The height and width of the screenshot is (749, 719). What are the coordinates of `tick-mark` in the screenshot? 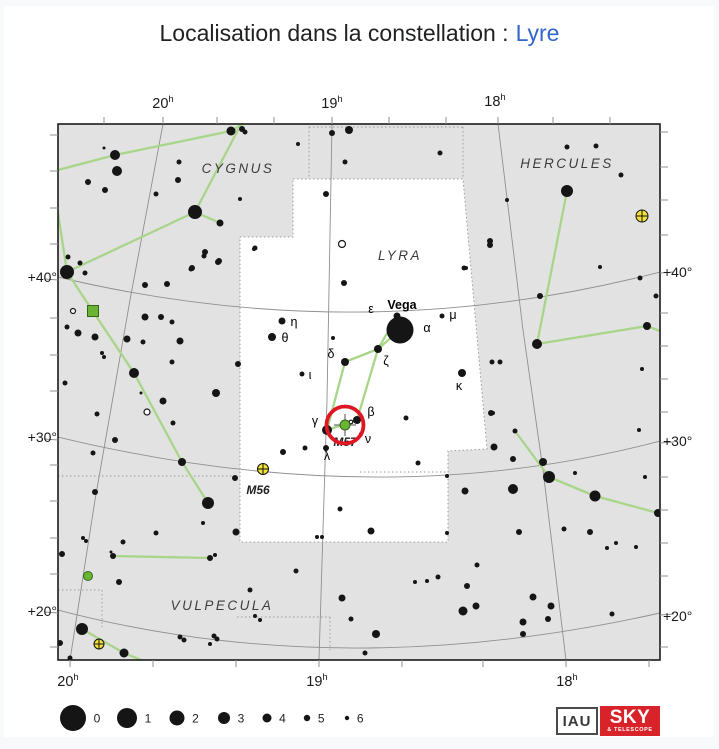 It's located at (51, 612).